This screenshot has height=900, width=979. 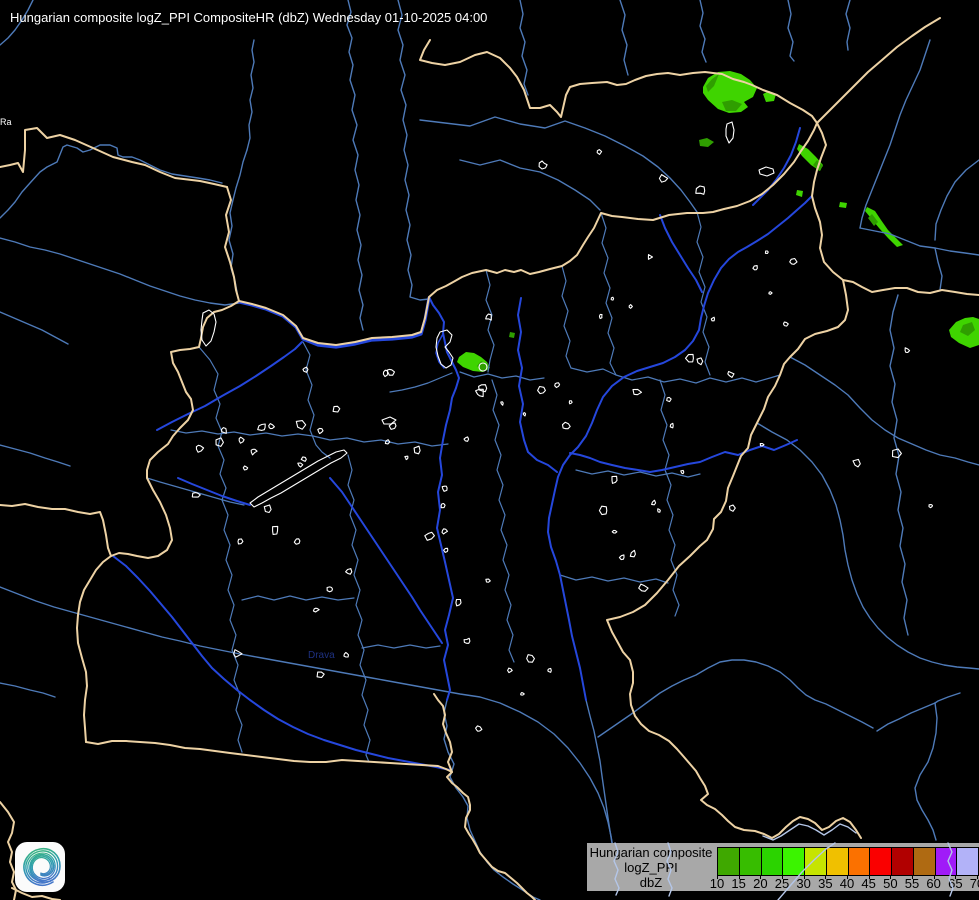 I want to click on lake-ferto-outline, so click(x=208, y=328).